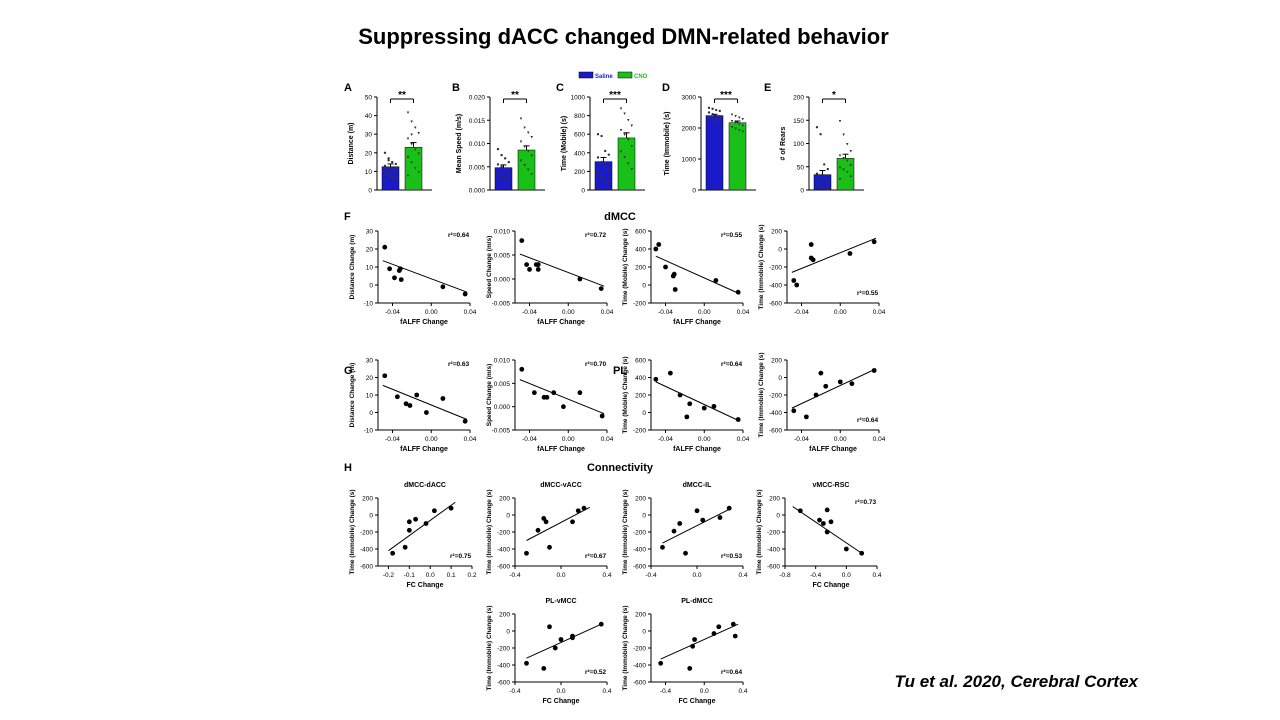  Describe the element at coordinates (348, 88) in the screenshot. I see `panel-label-A: A` at that location.